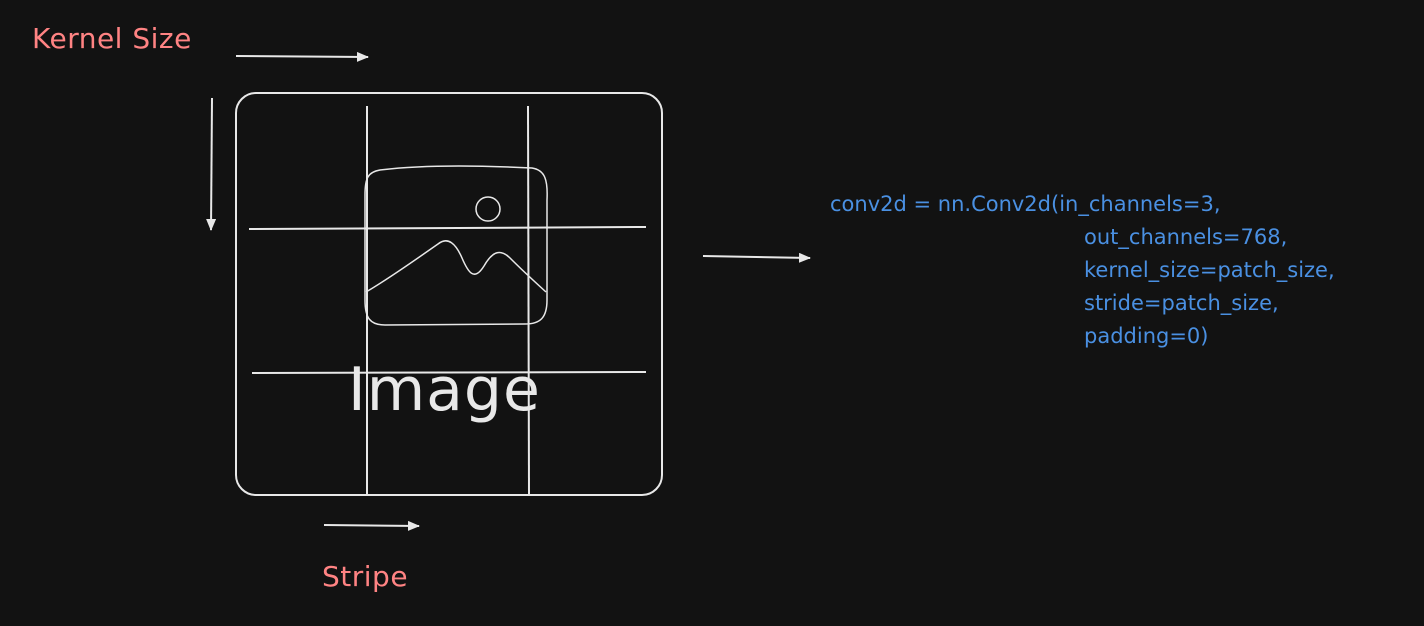  Describe the element at coordinates (756, 257) in the screenshot. I see `output-arrow` at that location.